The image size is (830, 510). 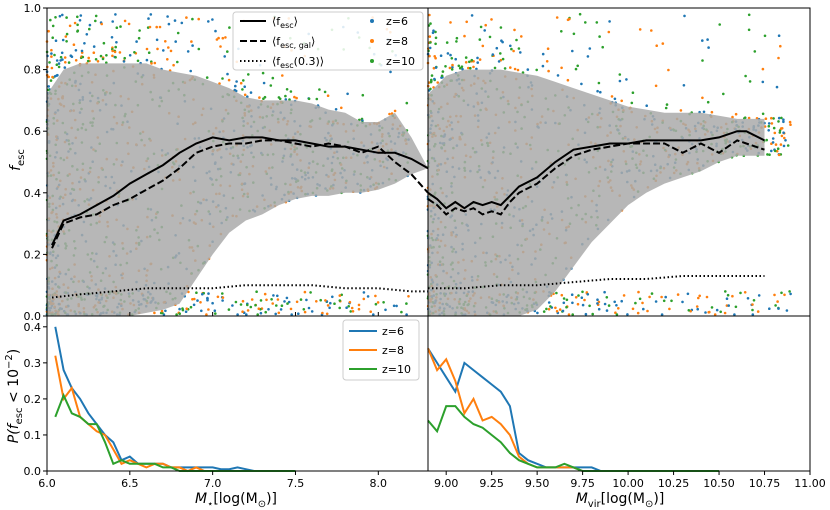 I want to click on legend-mean-open: ⟨f, so click(x=276, y=21).